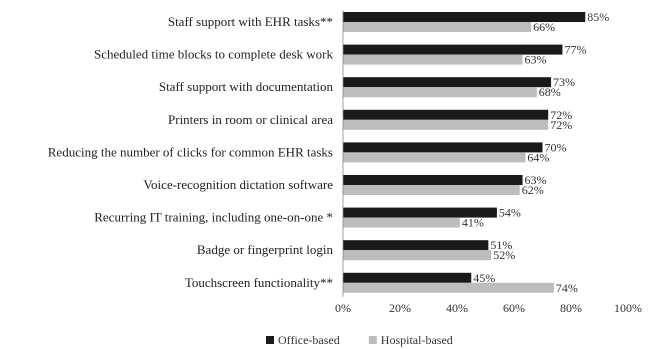  What do you see at coordinates (343, 308) in the screenshot?
I see `x-tick-label-0: 0%` at bounding box center [343, 308].